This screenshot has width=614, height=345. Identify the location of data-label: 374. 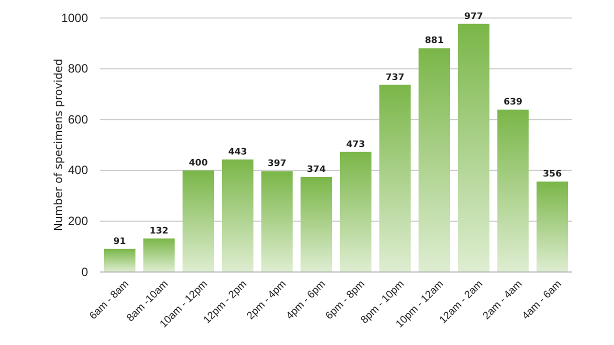
(316, 170).